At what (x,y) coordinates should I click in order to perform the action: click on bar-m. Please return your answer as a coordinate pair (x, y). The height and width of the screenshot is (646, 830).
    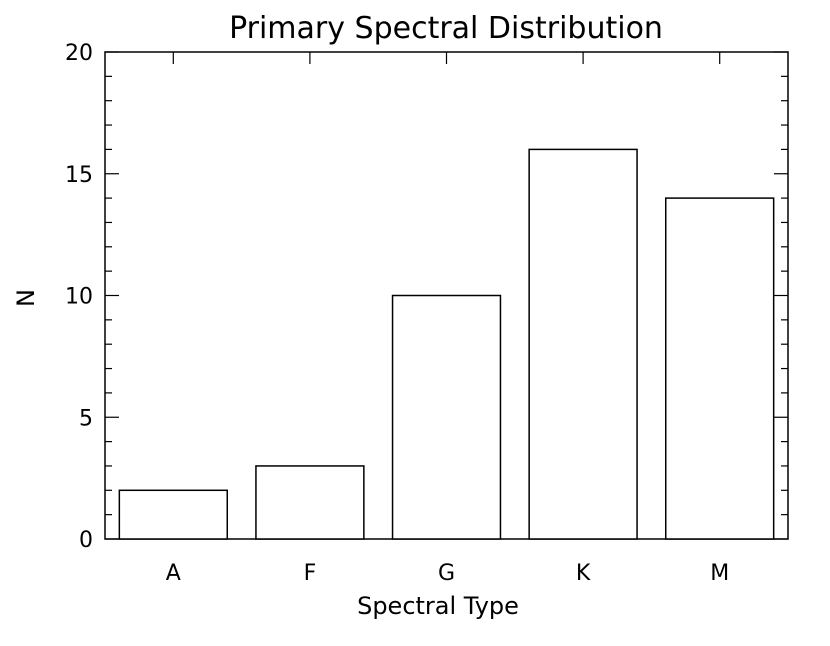
    Looking at the image, I should click on (719, 368).